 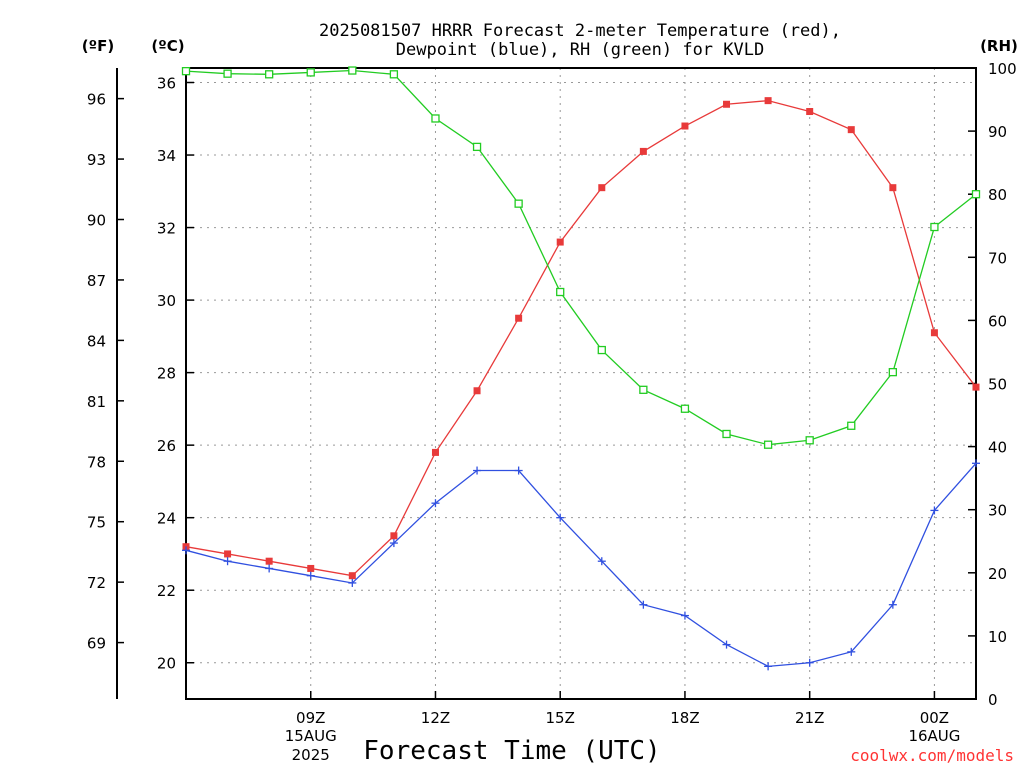 I want to click on rh-tick-label: 50, so click(x=997, y=385).